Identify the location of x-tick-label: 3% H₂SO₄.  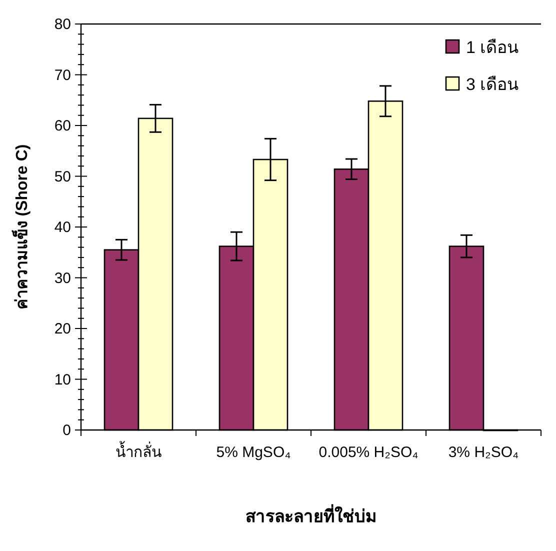
(483, 452).